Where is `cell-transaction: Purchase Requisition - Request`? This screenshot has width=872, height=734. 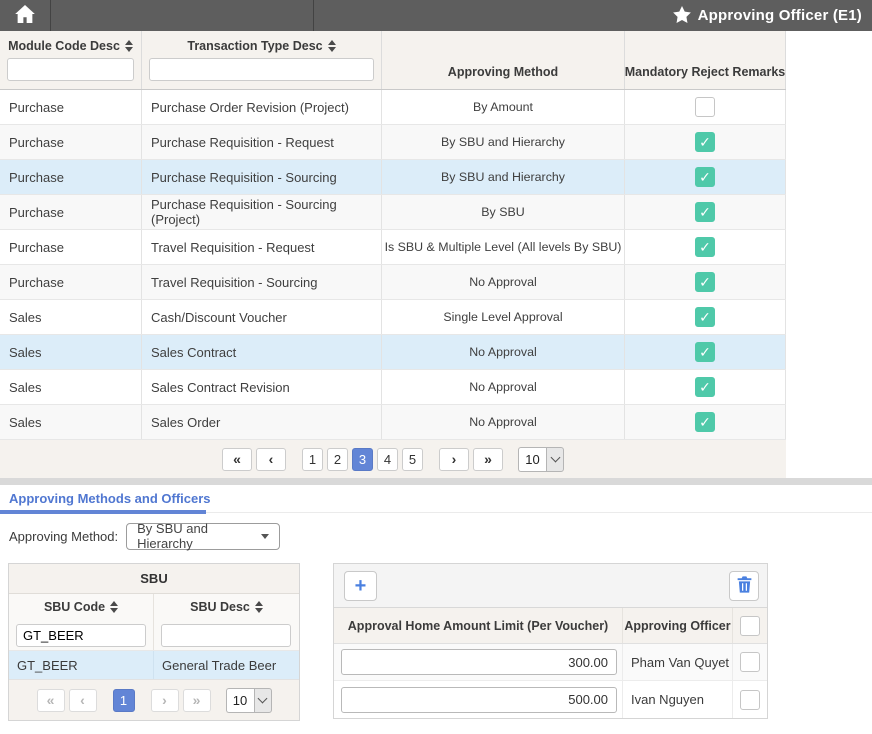
cell-transaction: Purchase Requisition - Request is located at coordinates (262, 142).